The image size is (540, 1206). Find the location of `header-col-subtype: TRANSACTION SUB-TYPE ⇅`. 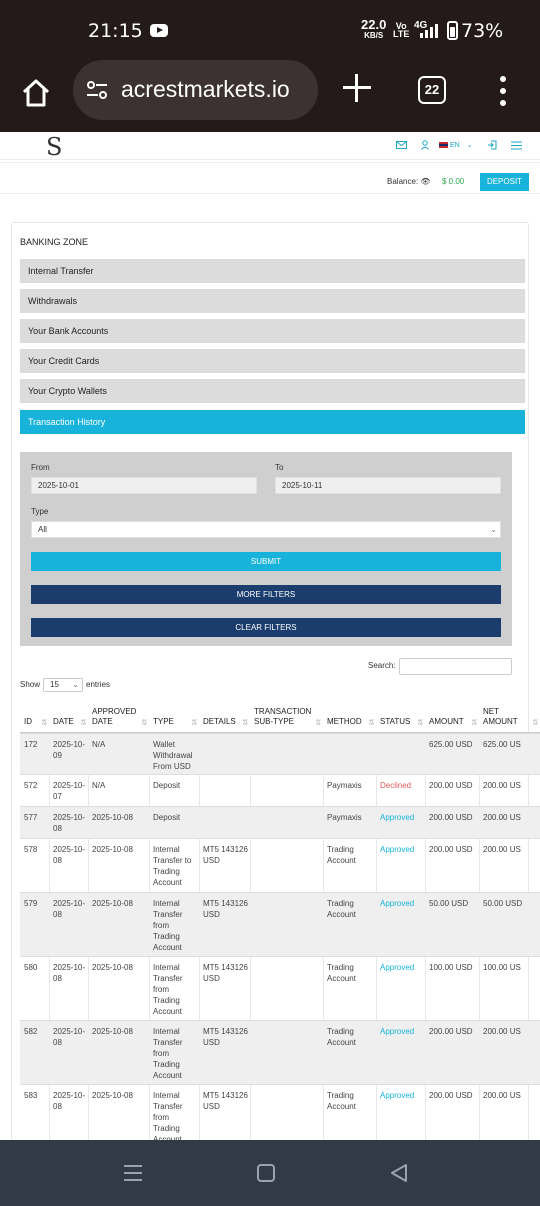

header-col-subtype: TRANSACTION SUB-TYPE ⇅ is located at coordinates (286, 716).